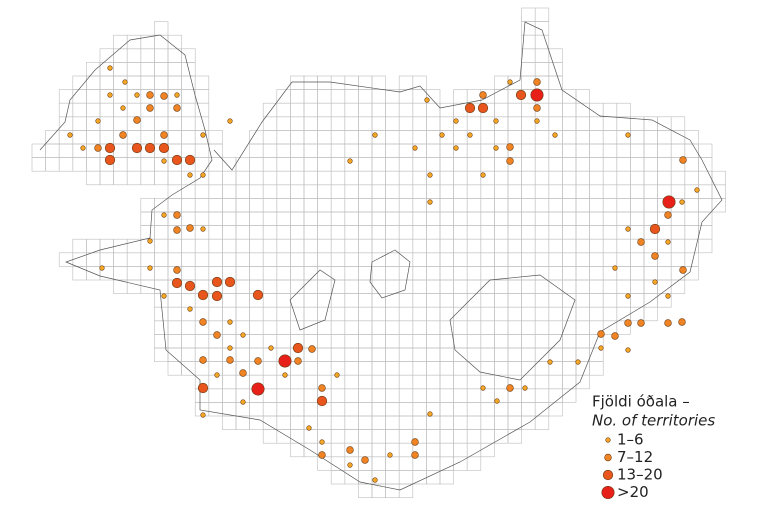 Image resolution: width=768 pixels, height=512 pixels. I want to click on legend-label: 7–12, so click(635, 457).